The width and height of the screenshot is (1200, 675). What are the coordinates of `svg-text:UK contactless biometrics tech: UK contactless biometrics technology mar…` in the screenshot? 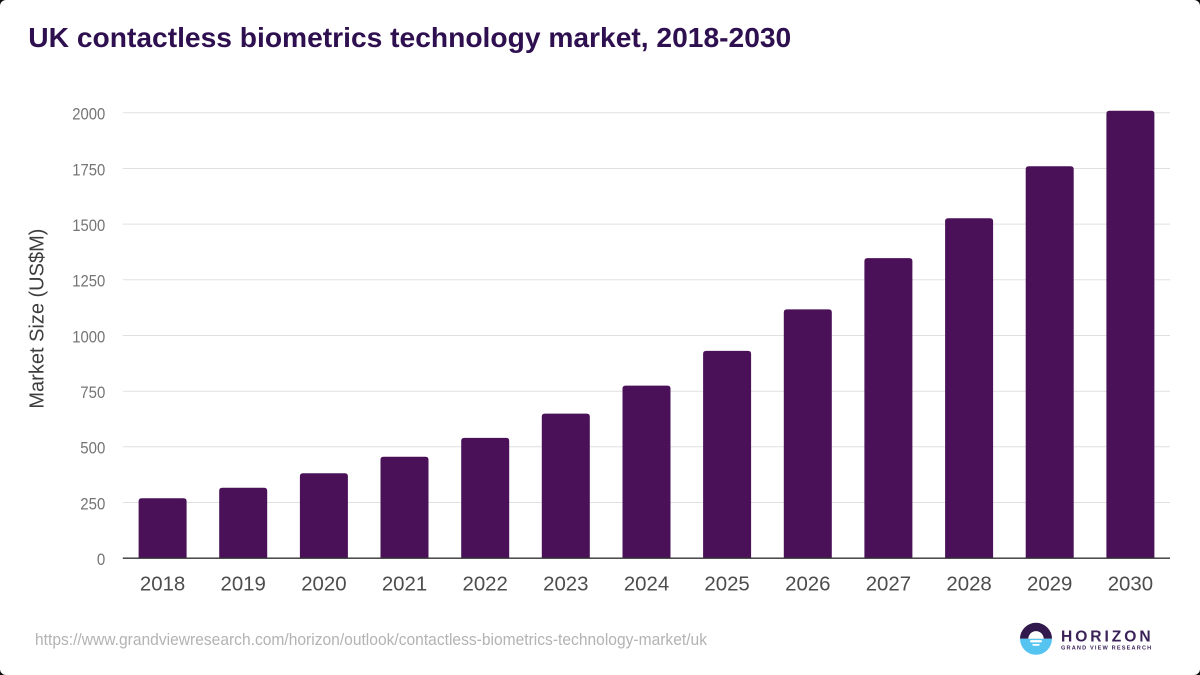 It's located at (409, 37).